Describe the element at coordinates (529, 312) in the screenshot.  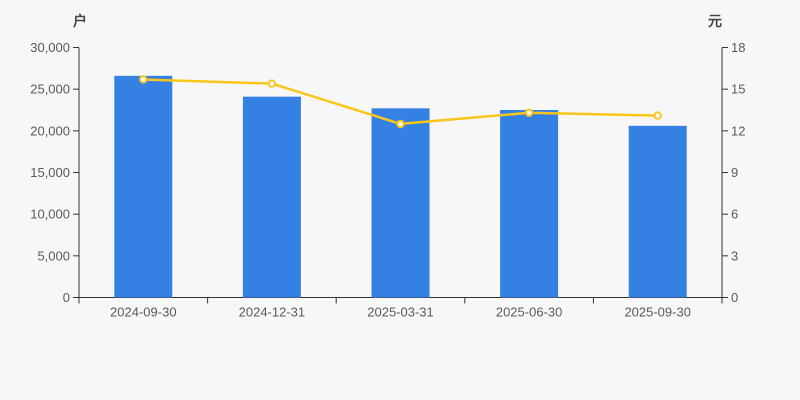
I see `x-axis-label: 2025-06-30` at that location.